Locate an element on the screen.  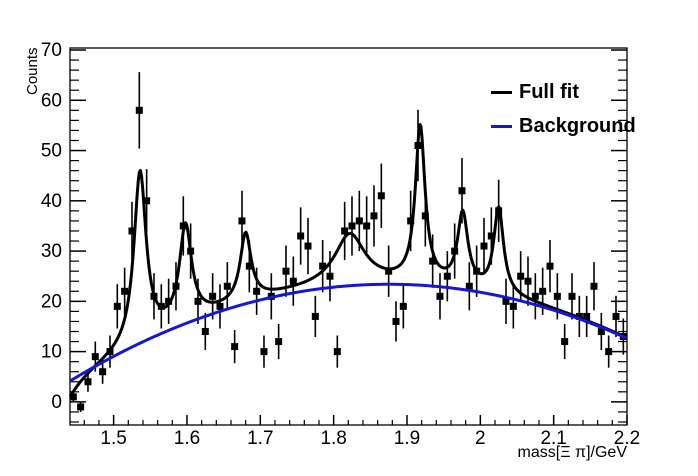
legend-label-full-fit: Full fit is located at coordinates (549, 91).